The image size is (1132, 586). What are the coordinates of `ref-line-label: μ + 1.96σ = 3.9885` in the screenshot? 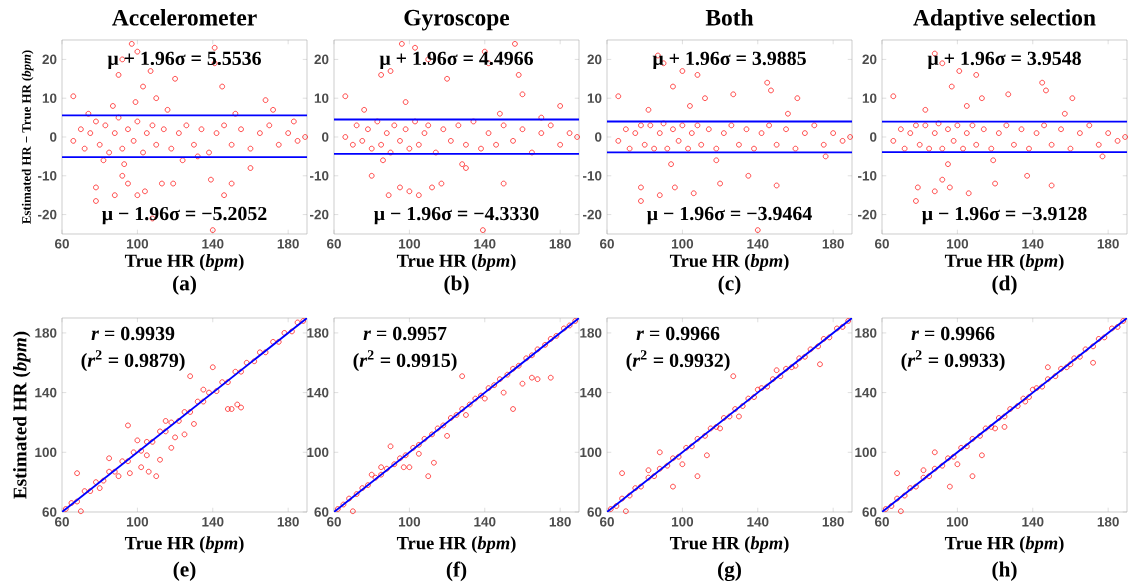 It's located at (729, 60).